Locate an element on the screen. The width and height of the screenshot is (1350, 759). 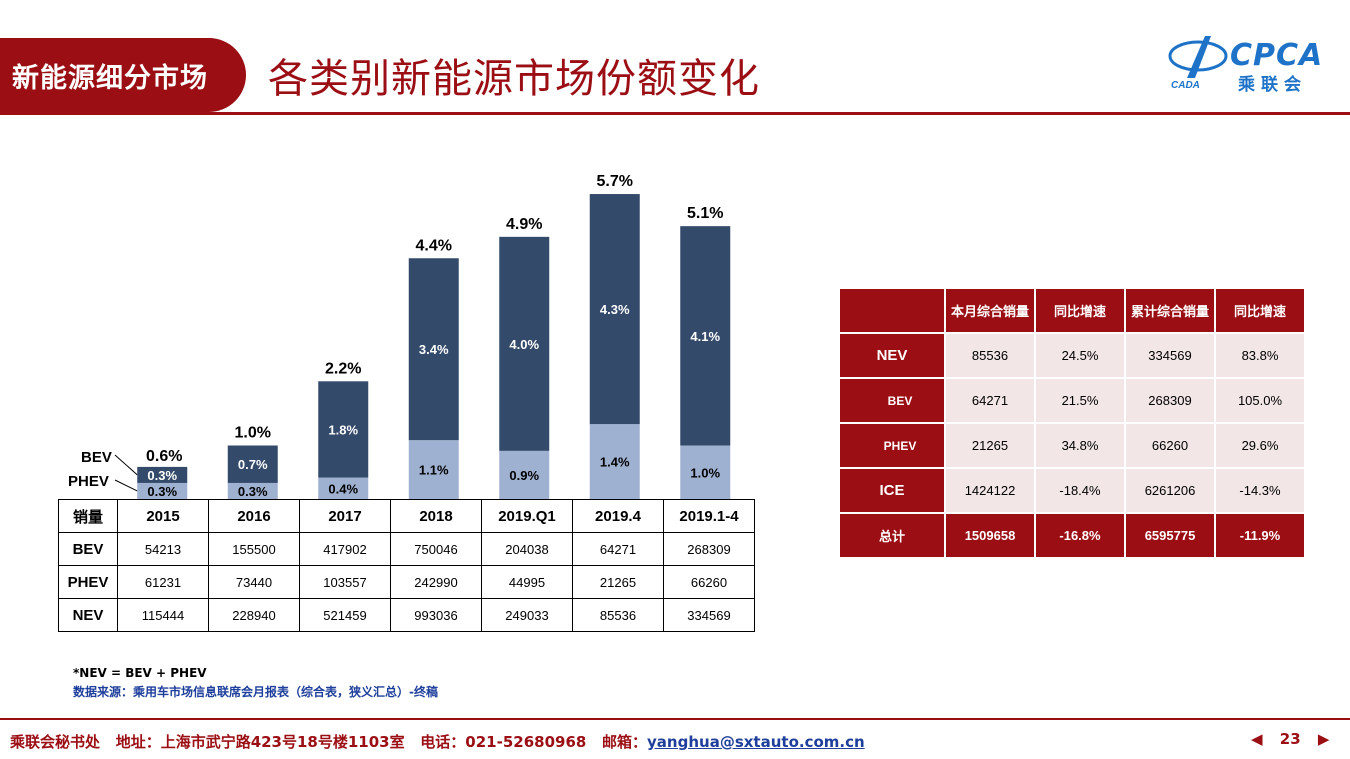
table-cell: 61231 is located at coordinates (163, 582).